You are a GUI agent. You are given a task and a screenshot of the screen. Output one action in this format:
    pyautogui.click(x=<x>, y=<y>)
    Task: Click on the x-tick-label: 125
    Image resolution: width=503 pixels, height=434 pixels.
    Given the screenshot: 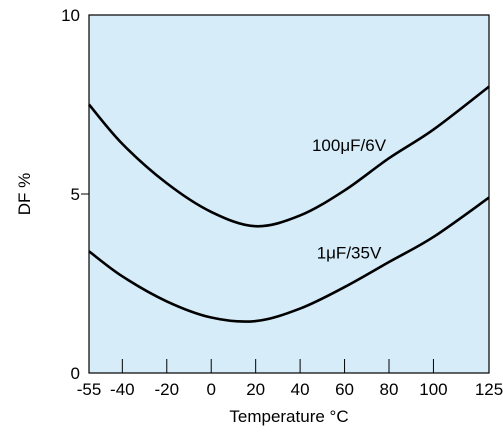 What is the action you would take?
    pyautogui.click(x=489, y=389)
    